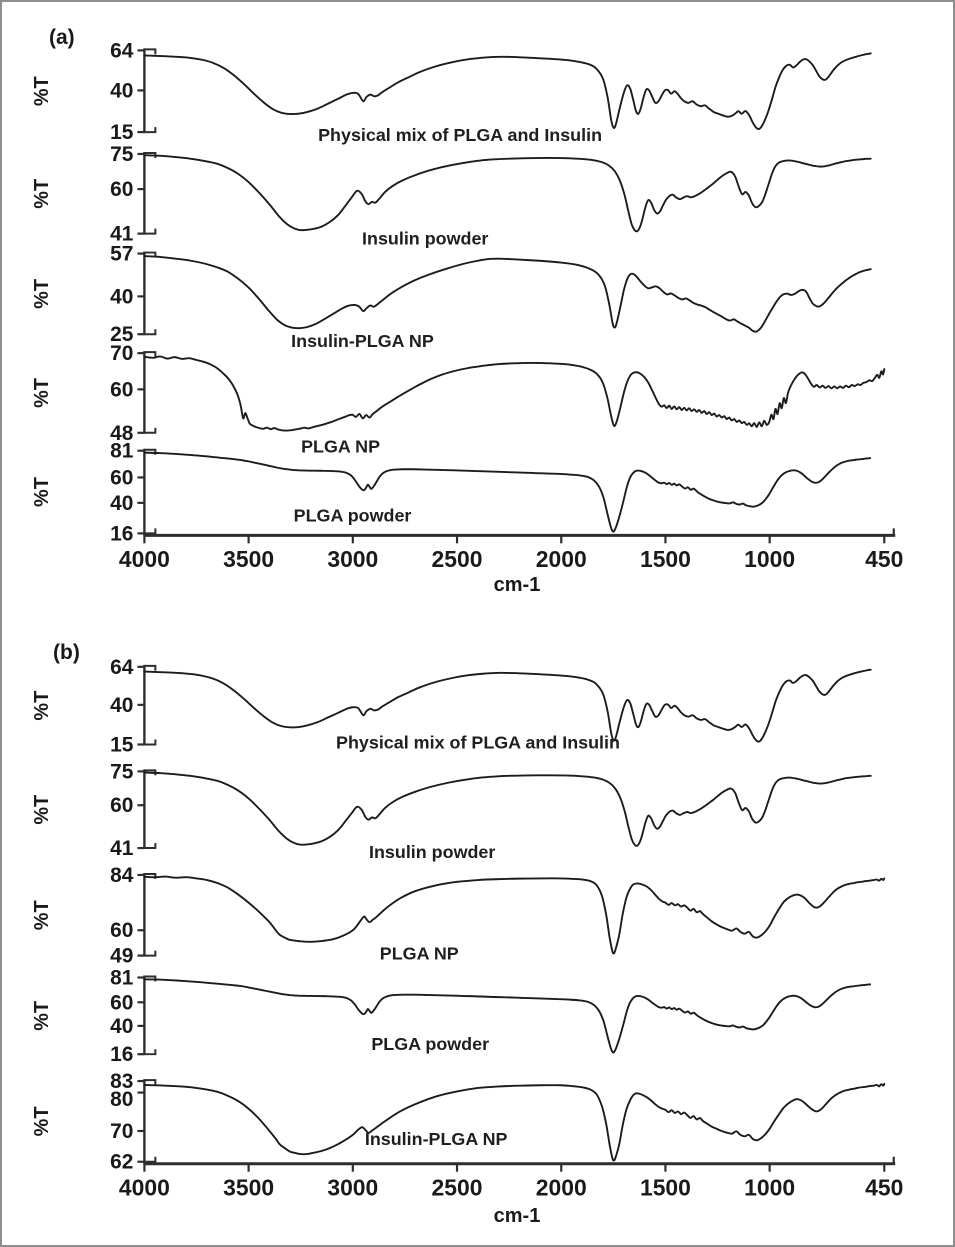  What do you see at coordinates (121, 254) in the screenshot?
I see `y-tick-label: 57` at bounding box center [121, 254].